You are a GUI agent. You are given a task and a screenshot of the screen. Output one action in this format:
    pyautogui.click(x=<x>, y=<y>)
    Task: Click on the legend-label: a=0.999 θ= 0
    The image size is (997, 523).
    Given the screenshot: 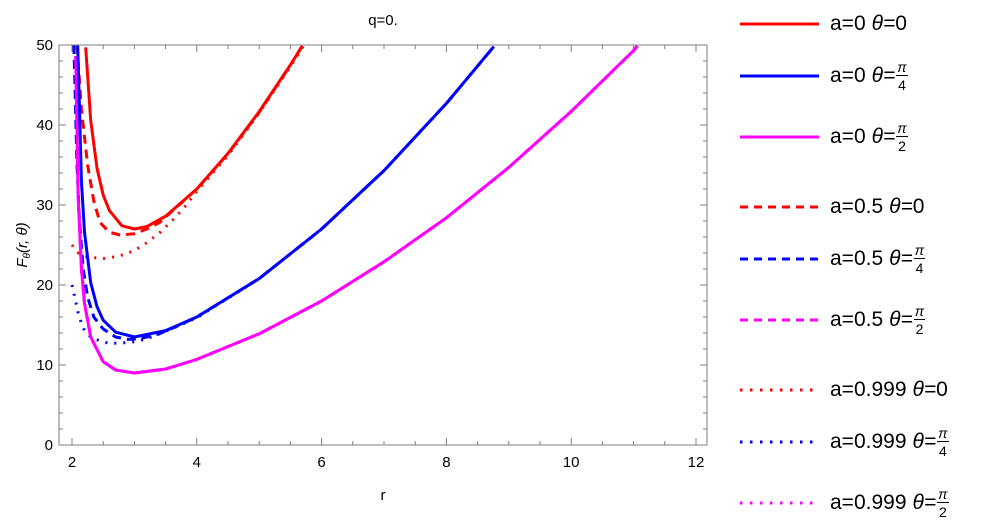 What is the action you would take?
    pyautogui.click(x=889, y=390)
    